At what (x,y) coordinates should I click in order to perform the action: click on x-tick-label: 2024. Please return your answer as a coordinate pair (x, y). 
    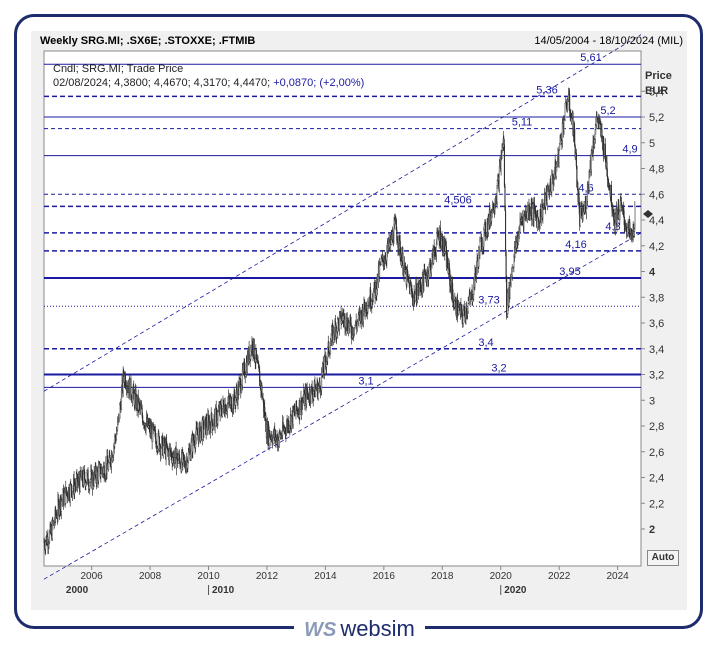
    Looking at the image, I should click on (617, 576).